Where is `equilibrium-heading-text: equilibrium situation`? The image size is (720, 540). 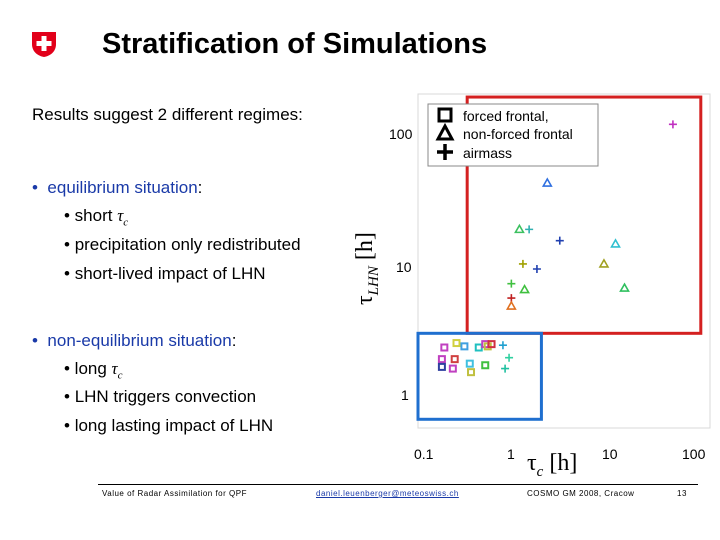 equilibrium-heading-text: equilibrium situation is located at coordinates (122, 187).